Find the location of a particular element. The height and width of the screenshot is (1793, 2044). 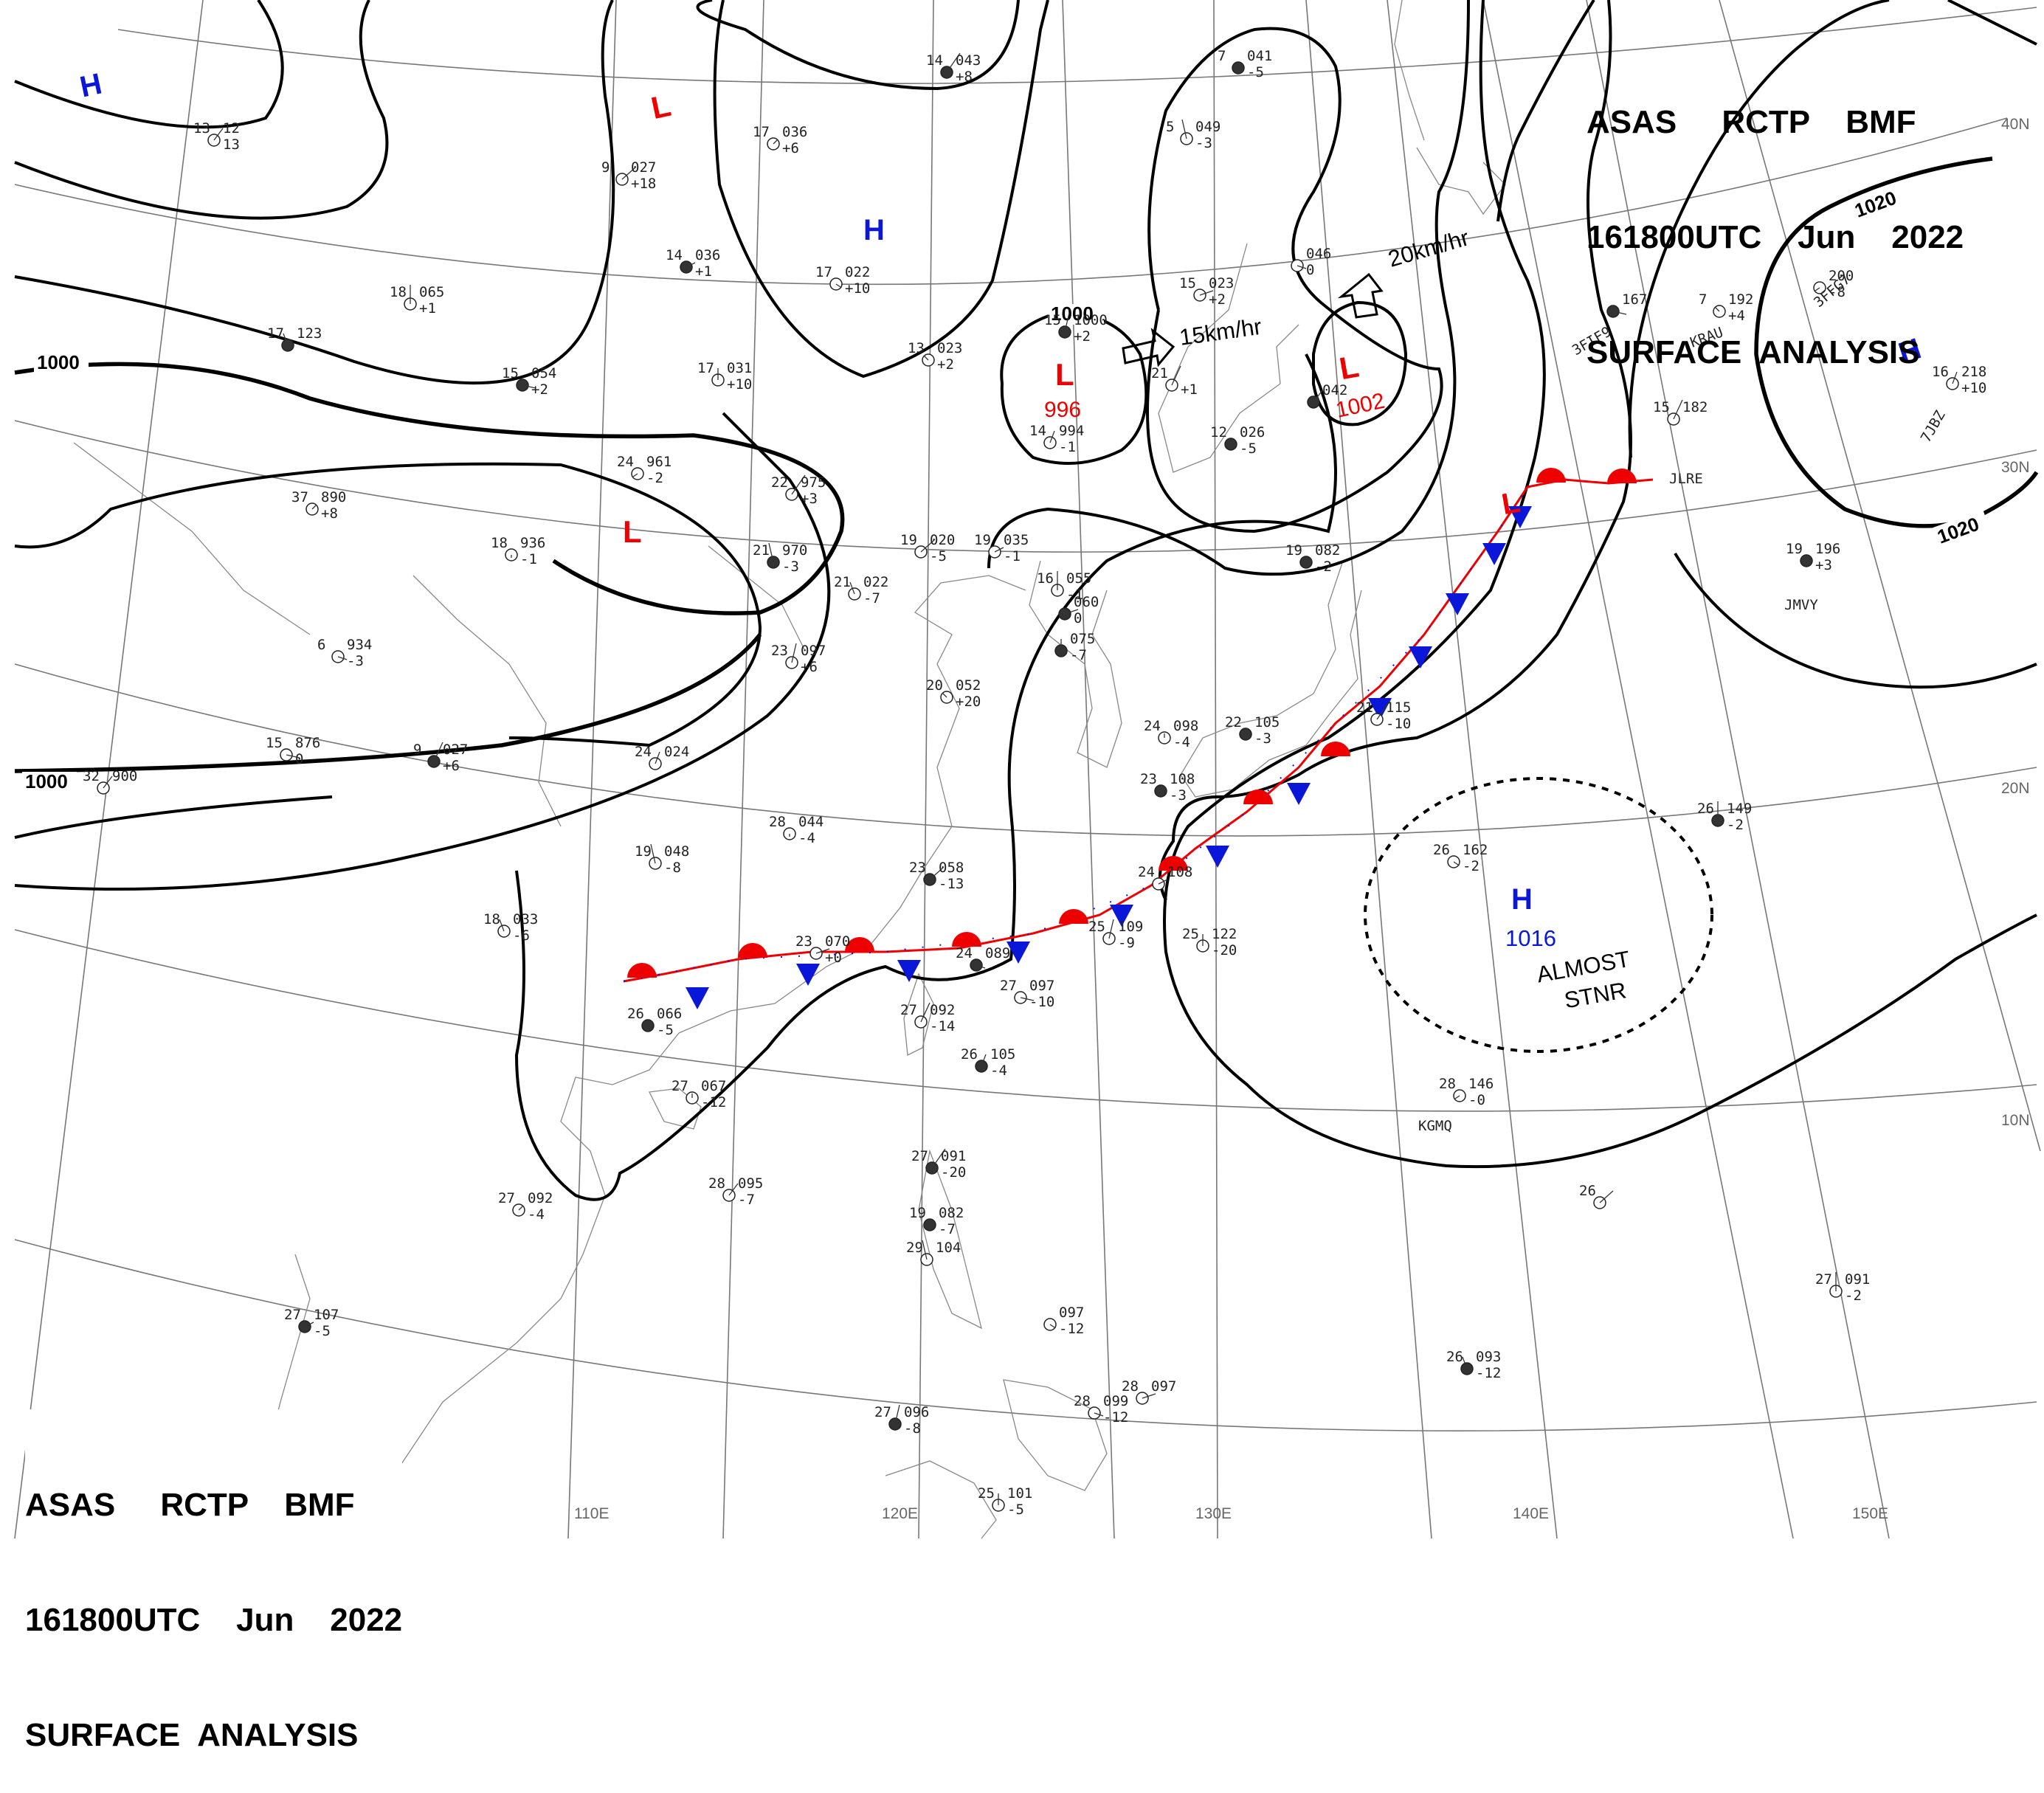

station-plot: 14 994-1 is located at coordinates (1056, 439).